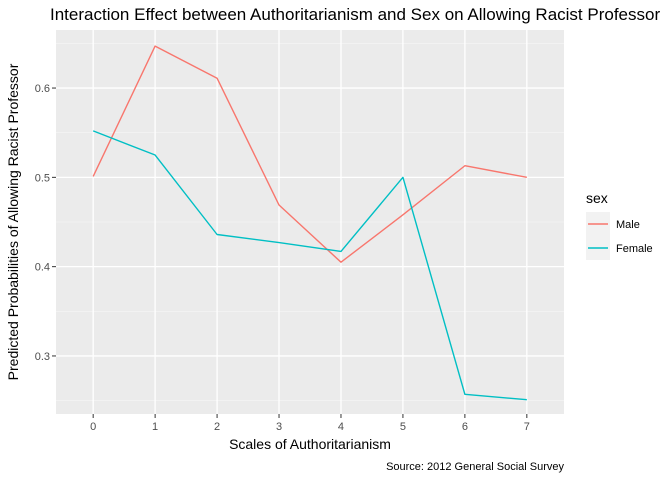 The width and height of the screenshot is (672, 480). What do you see at coordinates (155, 427) in the screenshot?
I see `x-tick-label: 1` at bounding box center [155, 427].